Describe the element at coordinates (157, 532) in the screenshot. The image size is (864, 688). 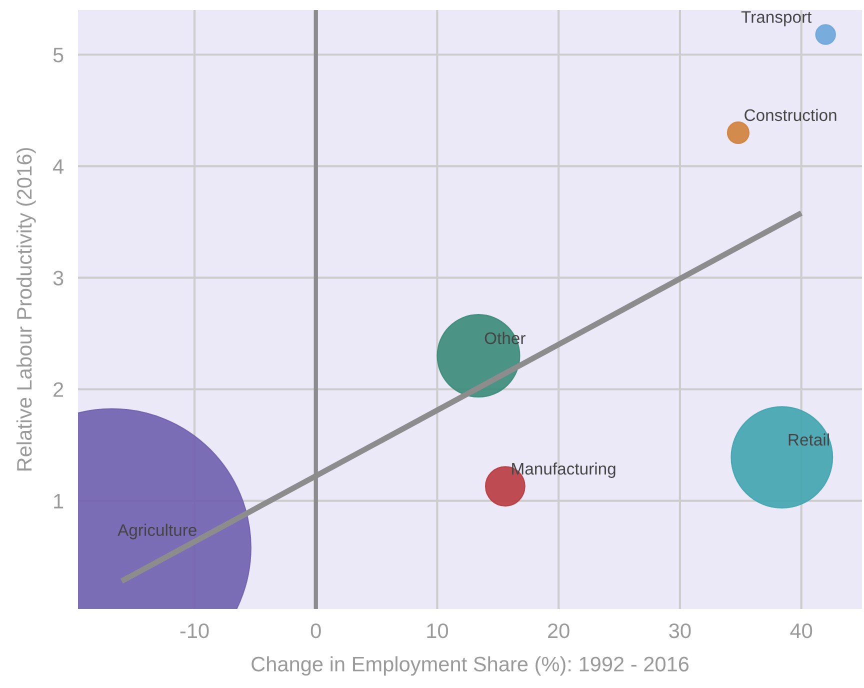
I see `annotation: Agriculture` at that location.